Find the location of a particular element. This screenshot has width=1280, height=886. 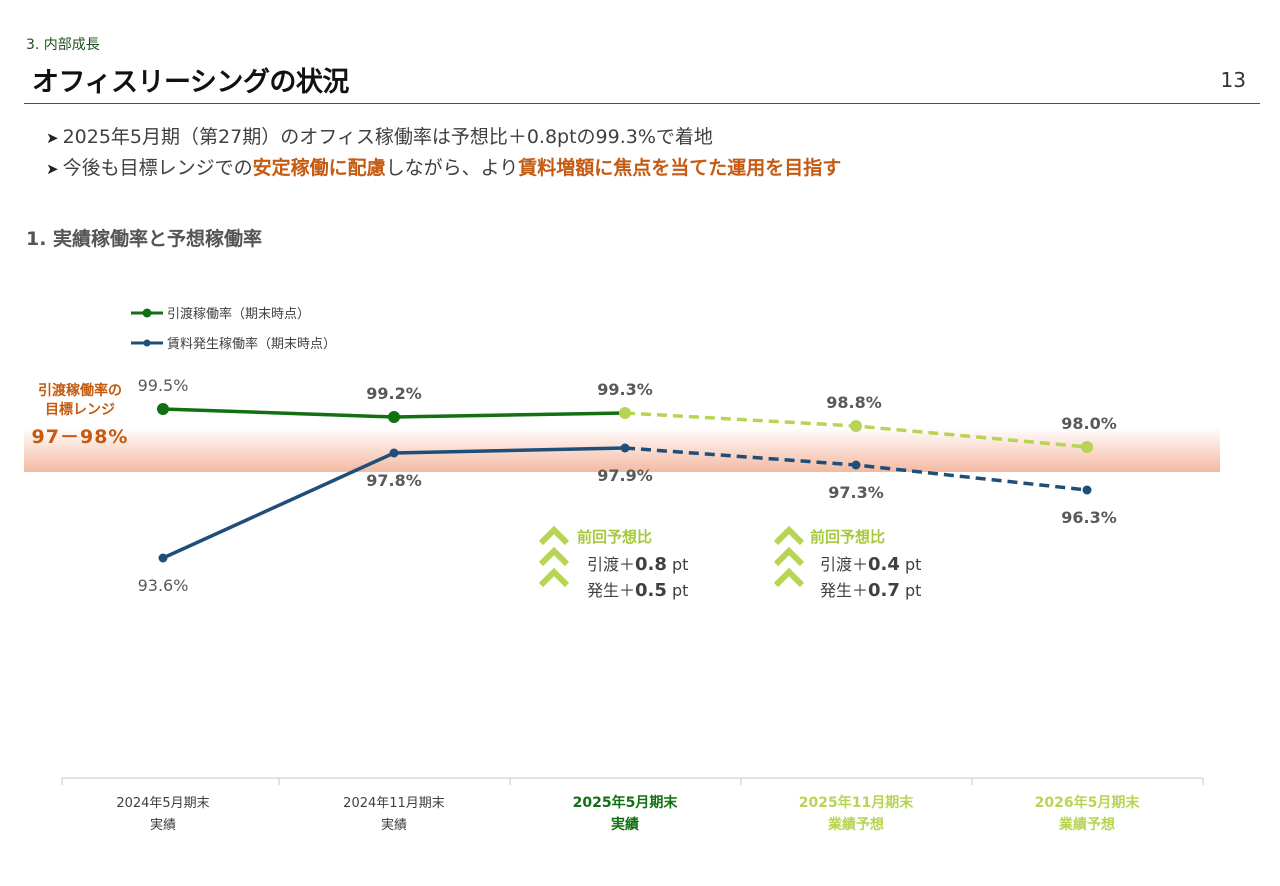

data-label: 99.3% is located at coordinates (625, 389).